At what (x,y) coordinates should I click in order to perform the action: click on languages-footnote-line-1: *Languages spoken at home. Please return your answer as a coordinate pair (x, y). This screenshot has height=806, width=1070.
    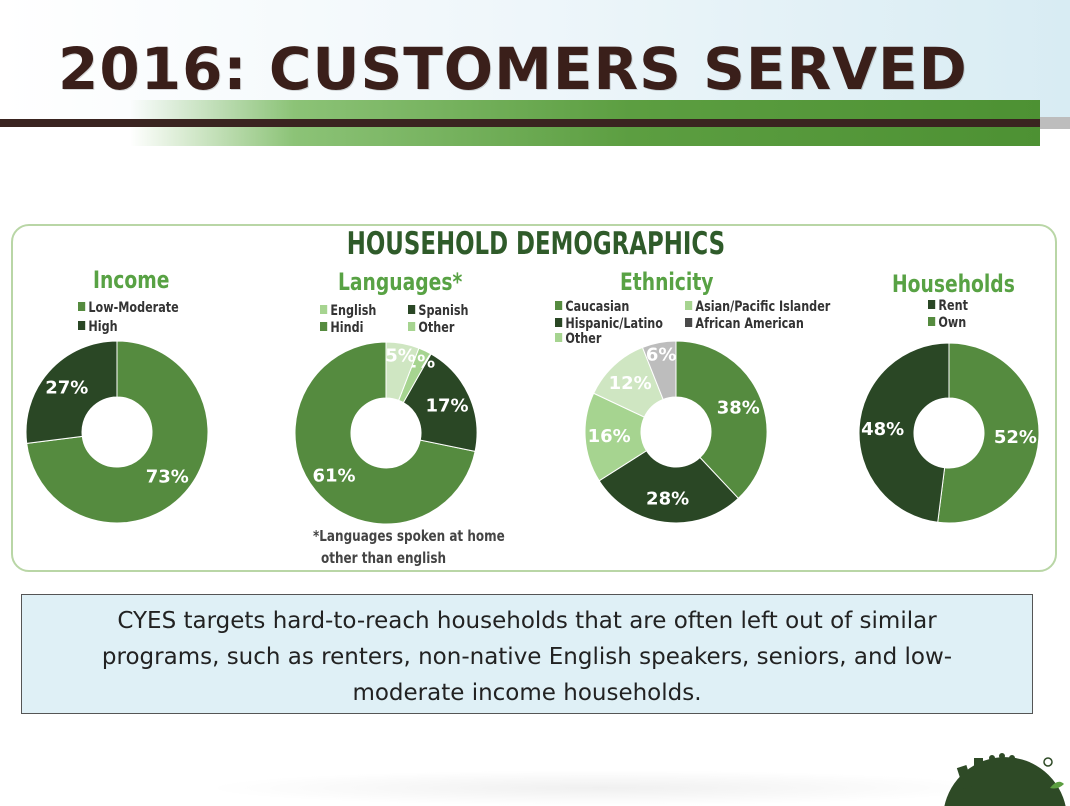
    Looking at the image, I should click on (409, 536).